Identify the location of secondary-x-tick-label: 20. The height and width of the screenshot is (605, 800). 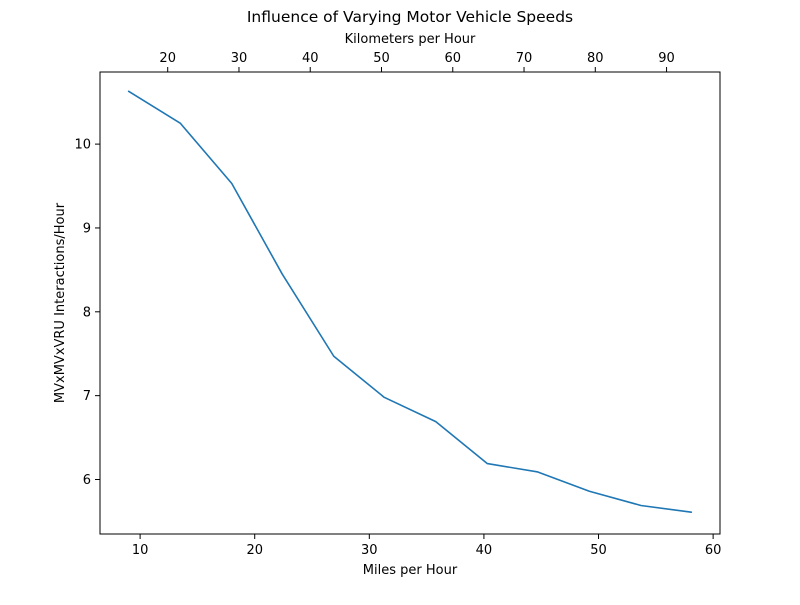
(167, 58).